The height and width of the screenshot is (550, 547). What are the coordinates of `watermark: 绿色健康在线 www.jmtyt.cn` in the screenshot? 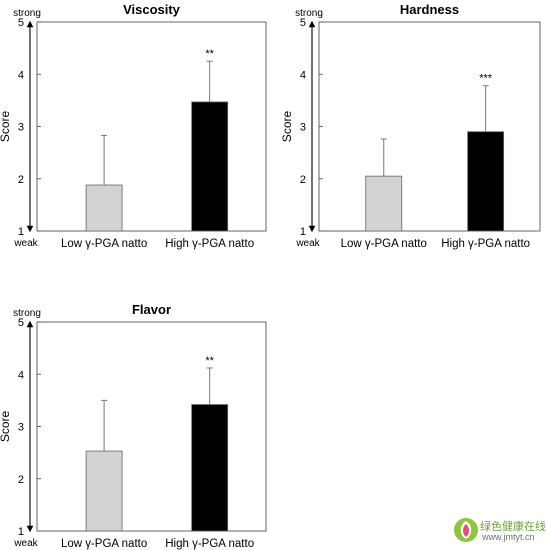 It's located at (499, 532).